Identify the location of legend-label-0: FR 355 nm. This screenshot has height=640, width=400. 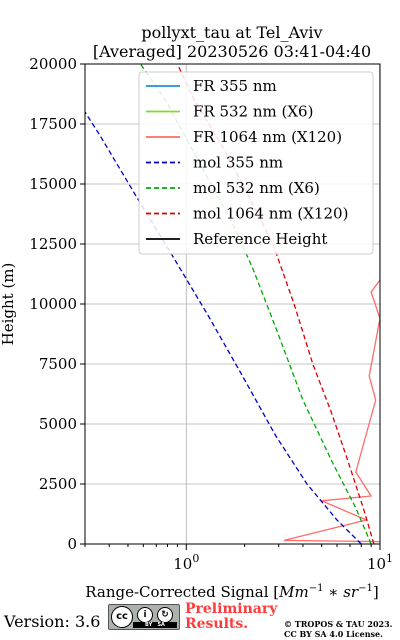
(235, 86).